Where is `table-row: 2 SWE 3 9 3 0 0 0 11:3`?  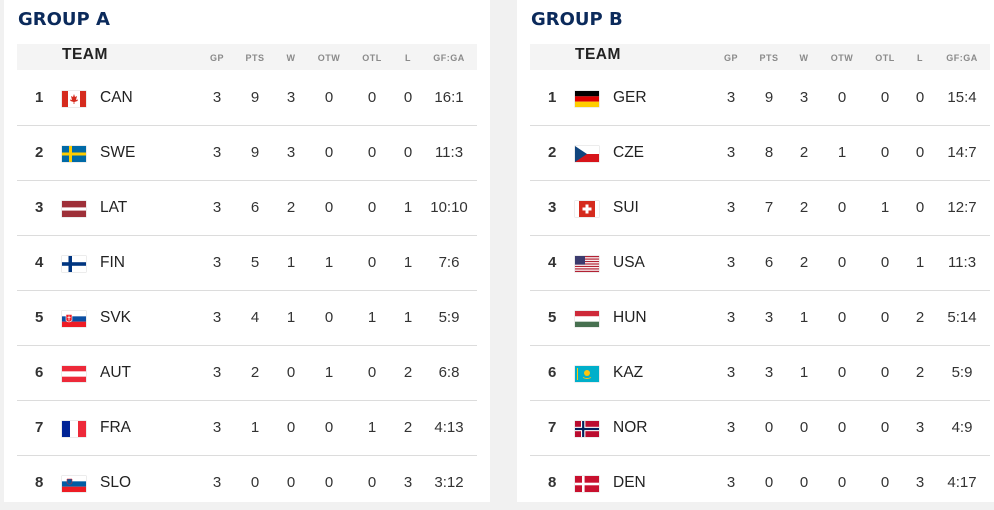
table-row: 2 SWE 3 9 3 0 0 0 11:3 is located at coordinates (247, 153).